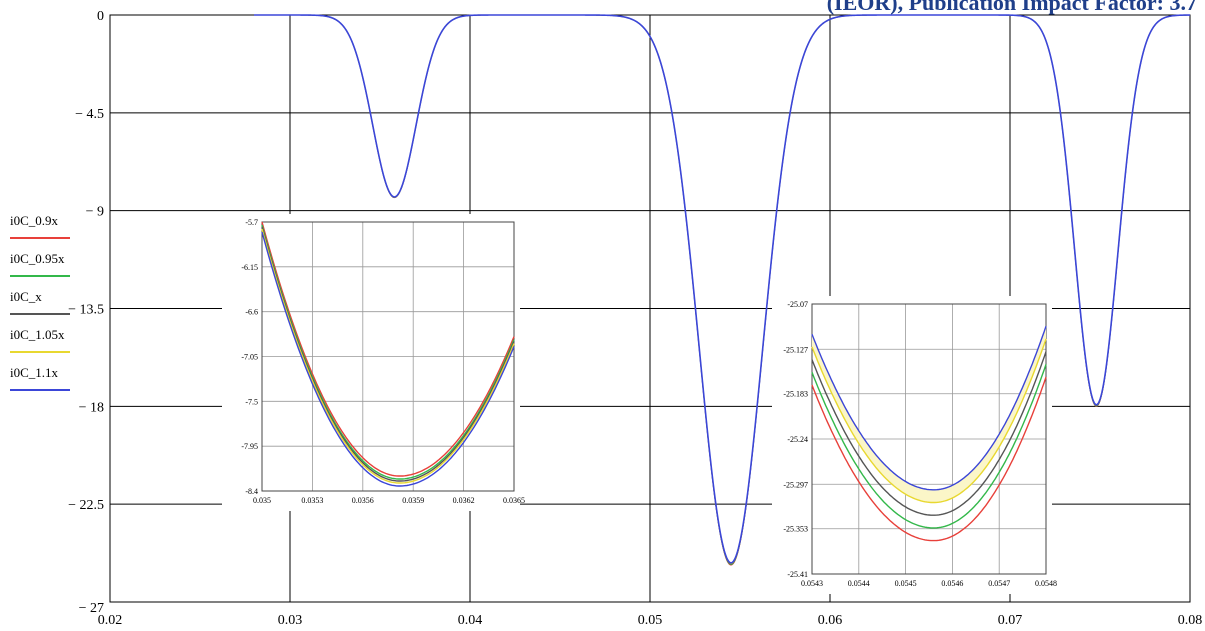 The image size is (1205, 631). Describe the element at coordinates (795, 484) in the screenshot. I see `inset-y-tick-label: -25.297` at that location.